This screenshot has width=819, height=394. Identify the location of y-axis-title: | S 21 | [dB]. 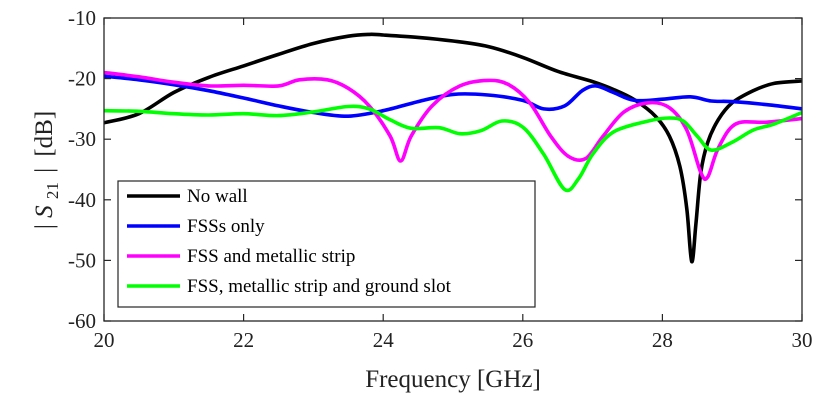
(47, 170).